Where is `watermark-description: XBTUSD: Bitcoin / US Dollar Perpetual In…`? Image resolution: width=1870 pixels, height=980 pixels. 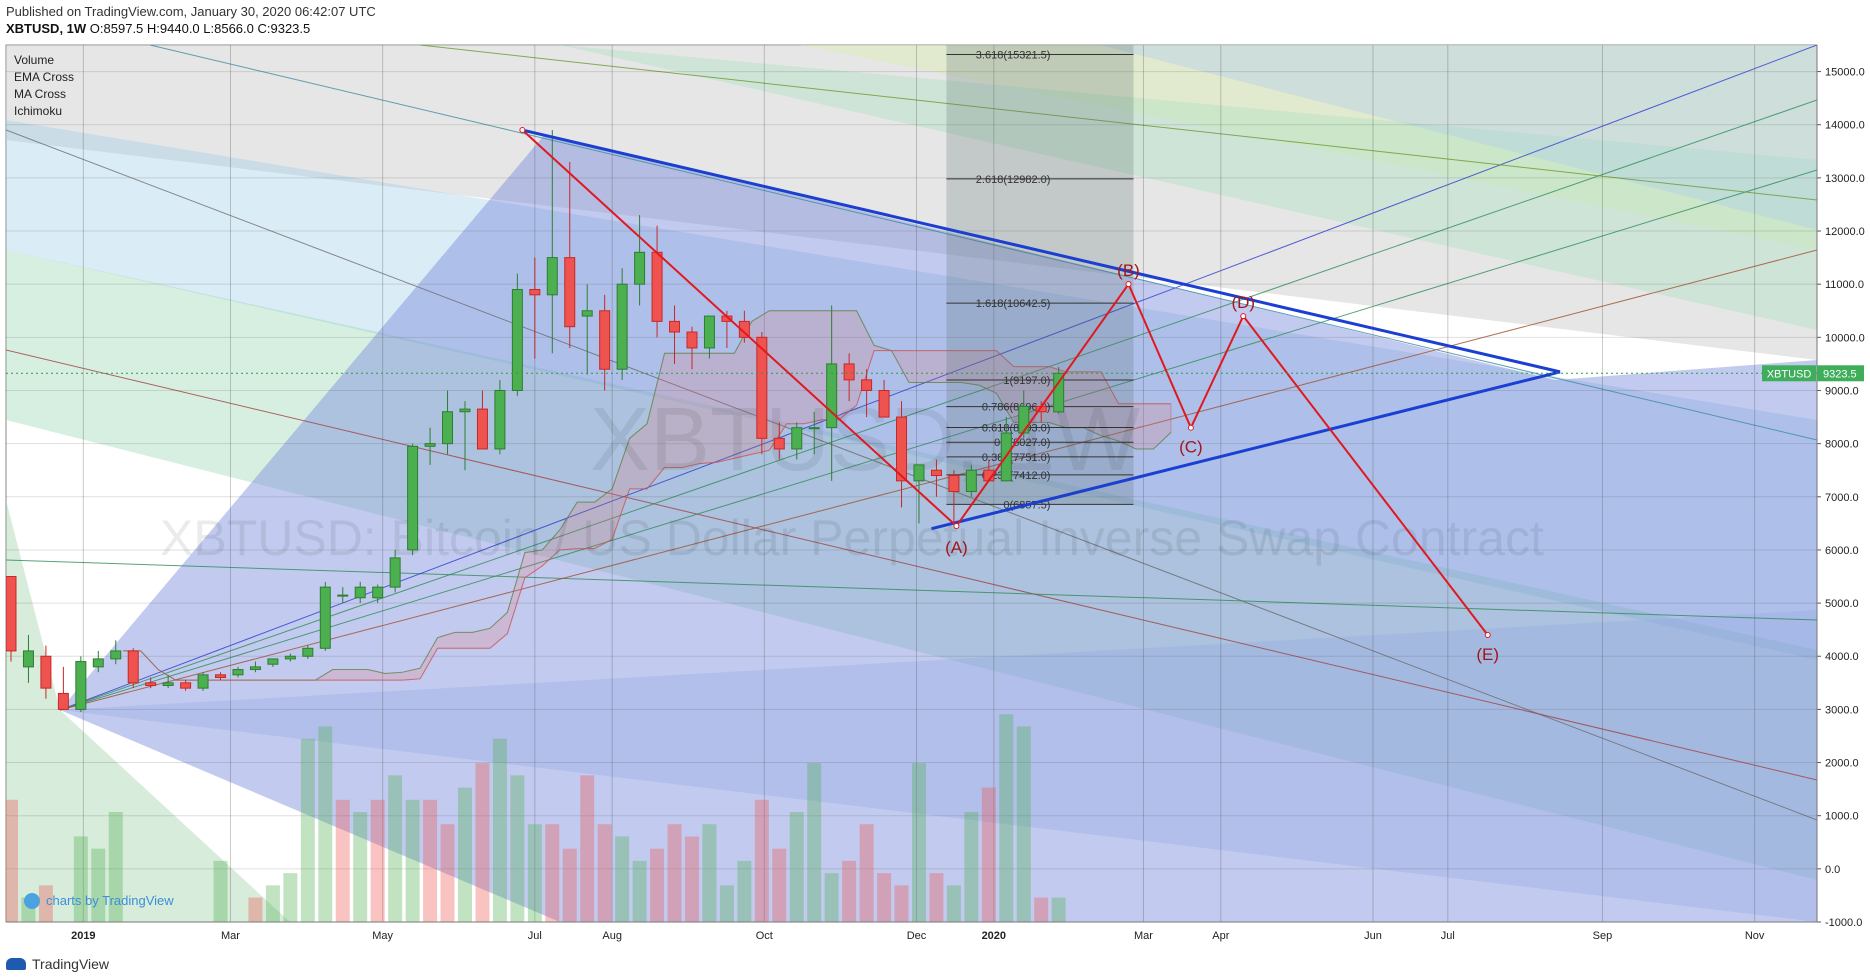 watermark-description: XBTUSD: Bitcoin / US Dollar Perpetual In… is located at coordinates (852, 538).